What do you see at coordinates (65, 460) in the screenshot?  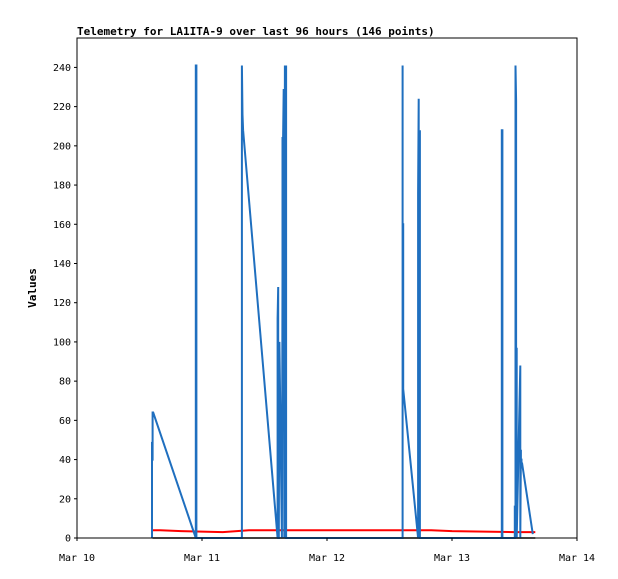 I see `y-tick-label: 40` at bounding box center [65, 460].